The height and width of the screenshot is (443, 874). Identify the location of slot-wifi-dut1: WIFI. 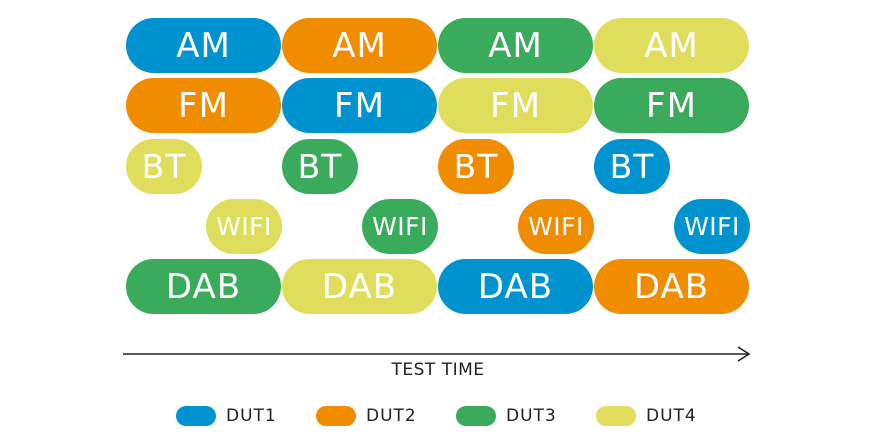
(712, 226).